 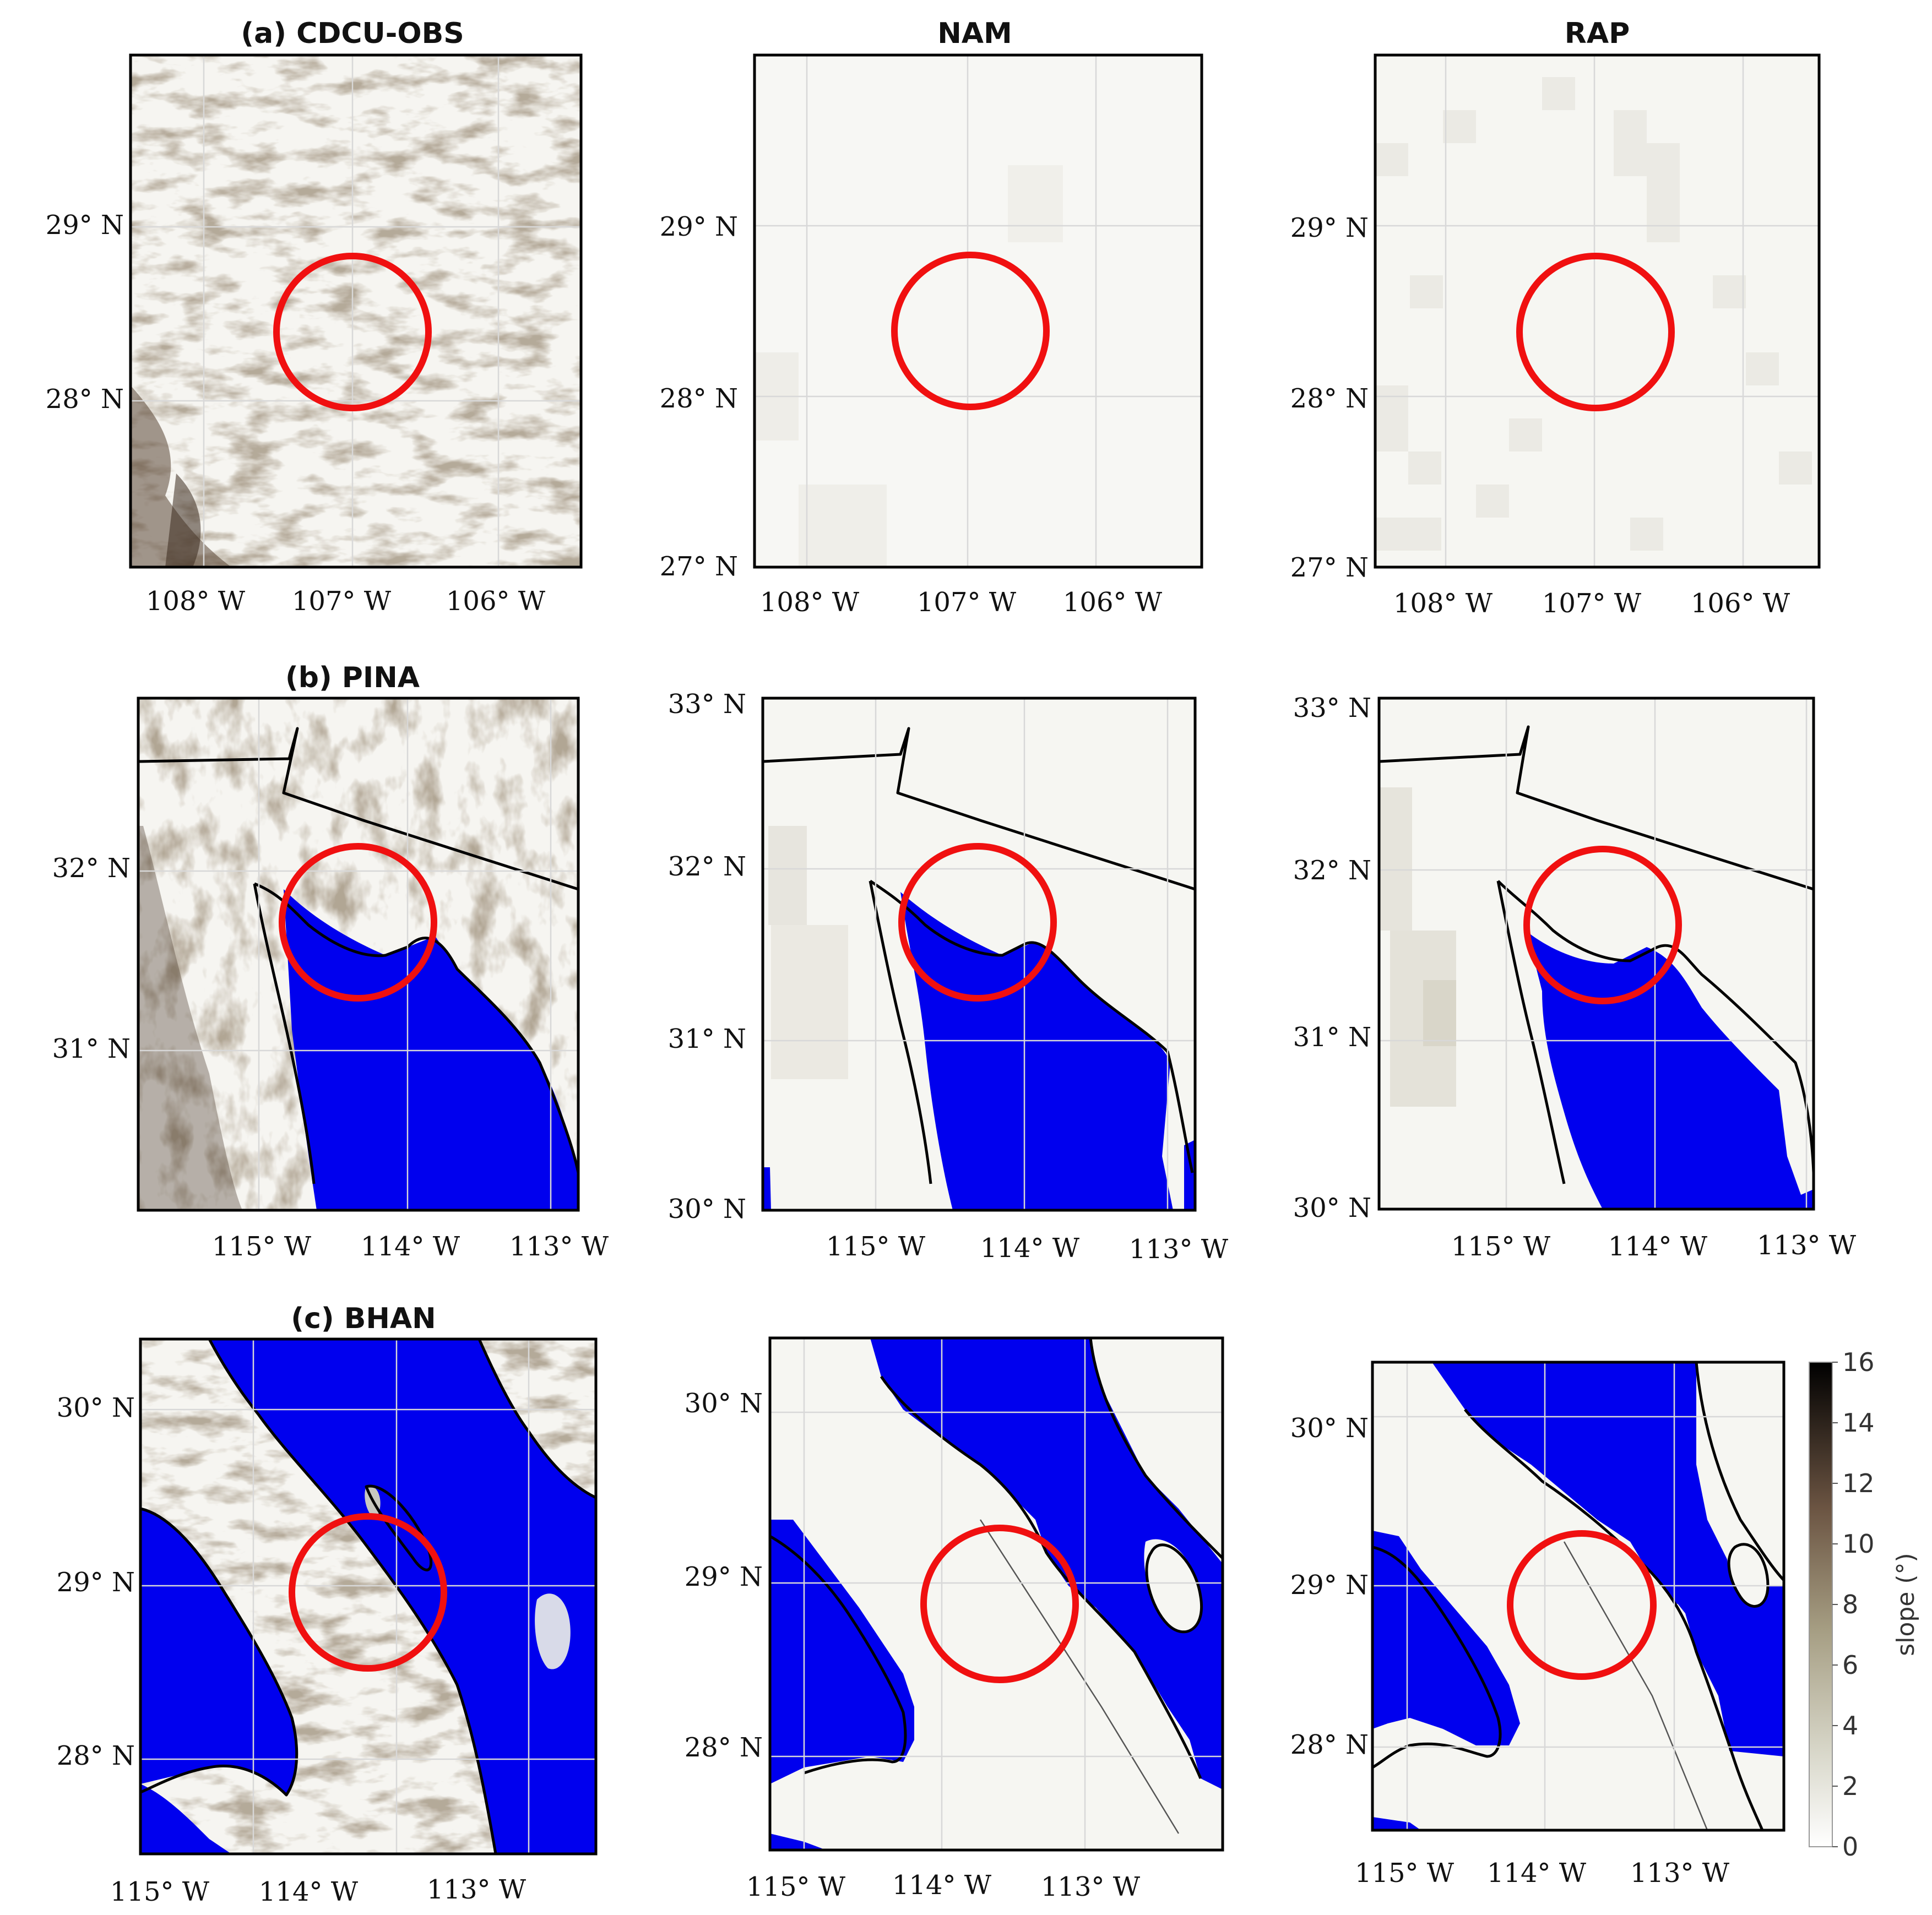 I want to click on panel-title: NAM, so click(x=974, y=33).